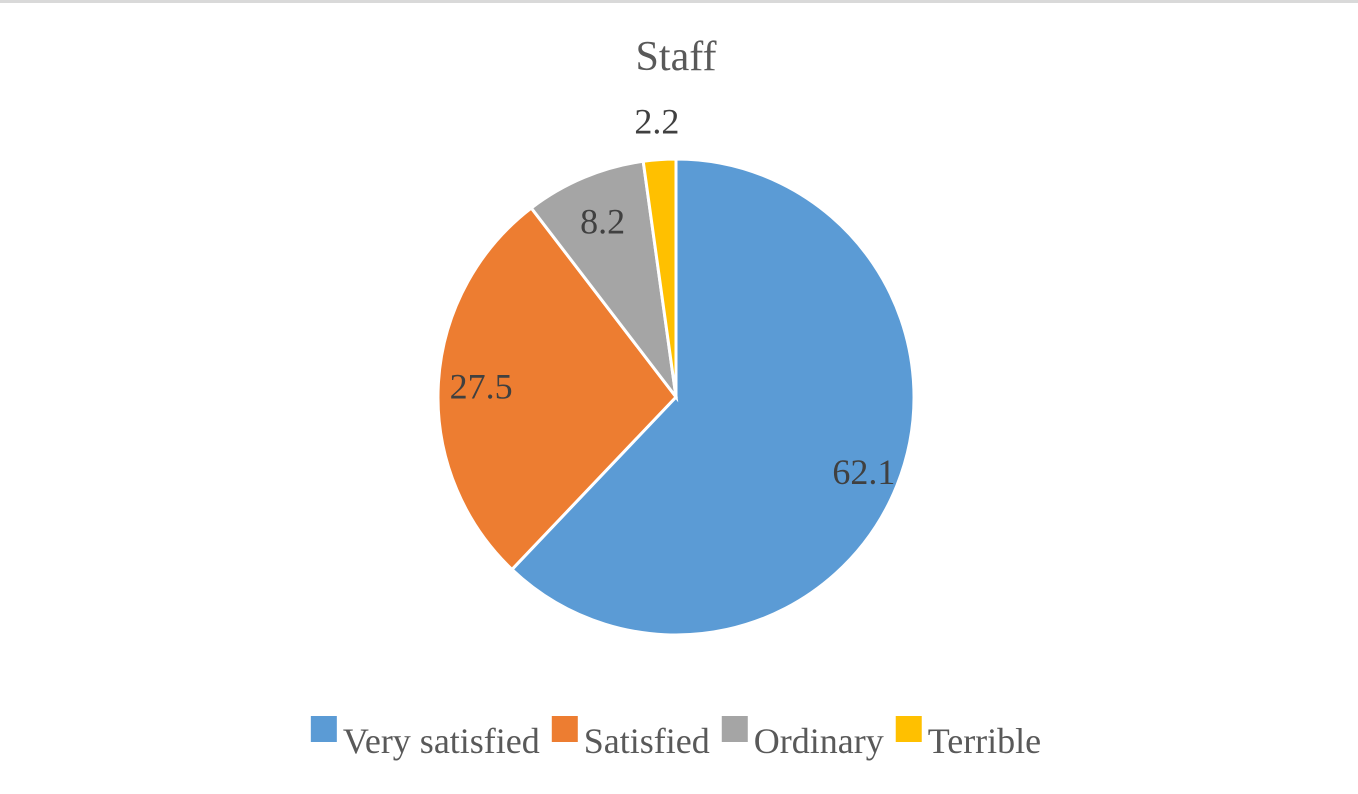 The image size is (1358, 794). Describe the element at coordinates (647, 741) in the screenshot. I see `legend-label-satisfied: Satisfied` at that location.